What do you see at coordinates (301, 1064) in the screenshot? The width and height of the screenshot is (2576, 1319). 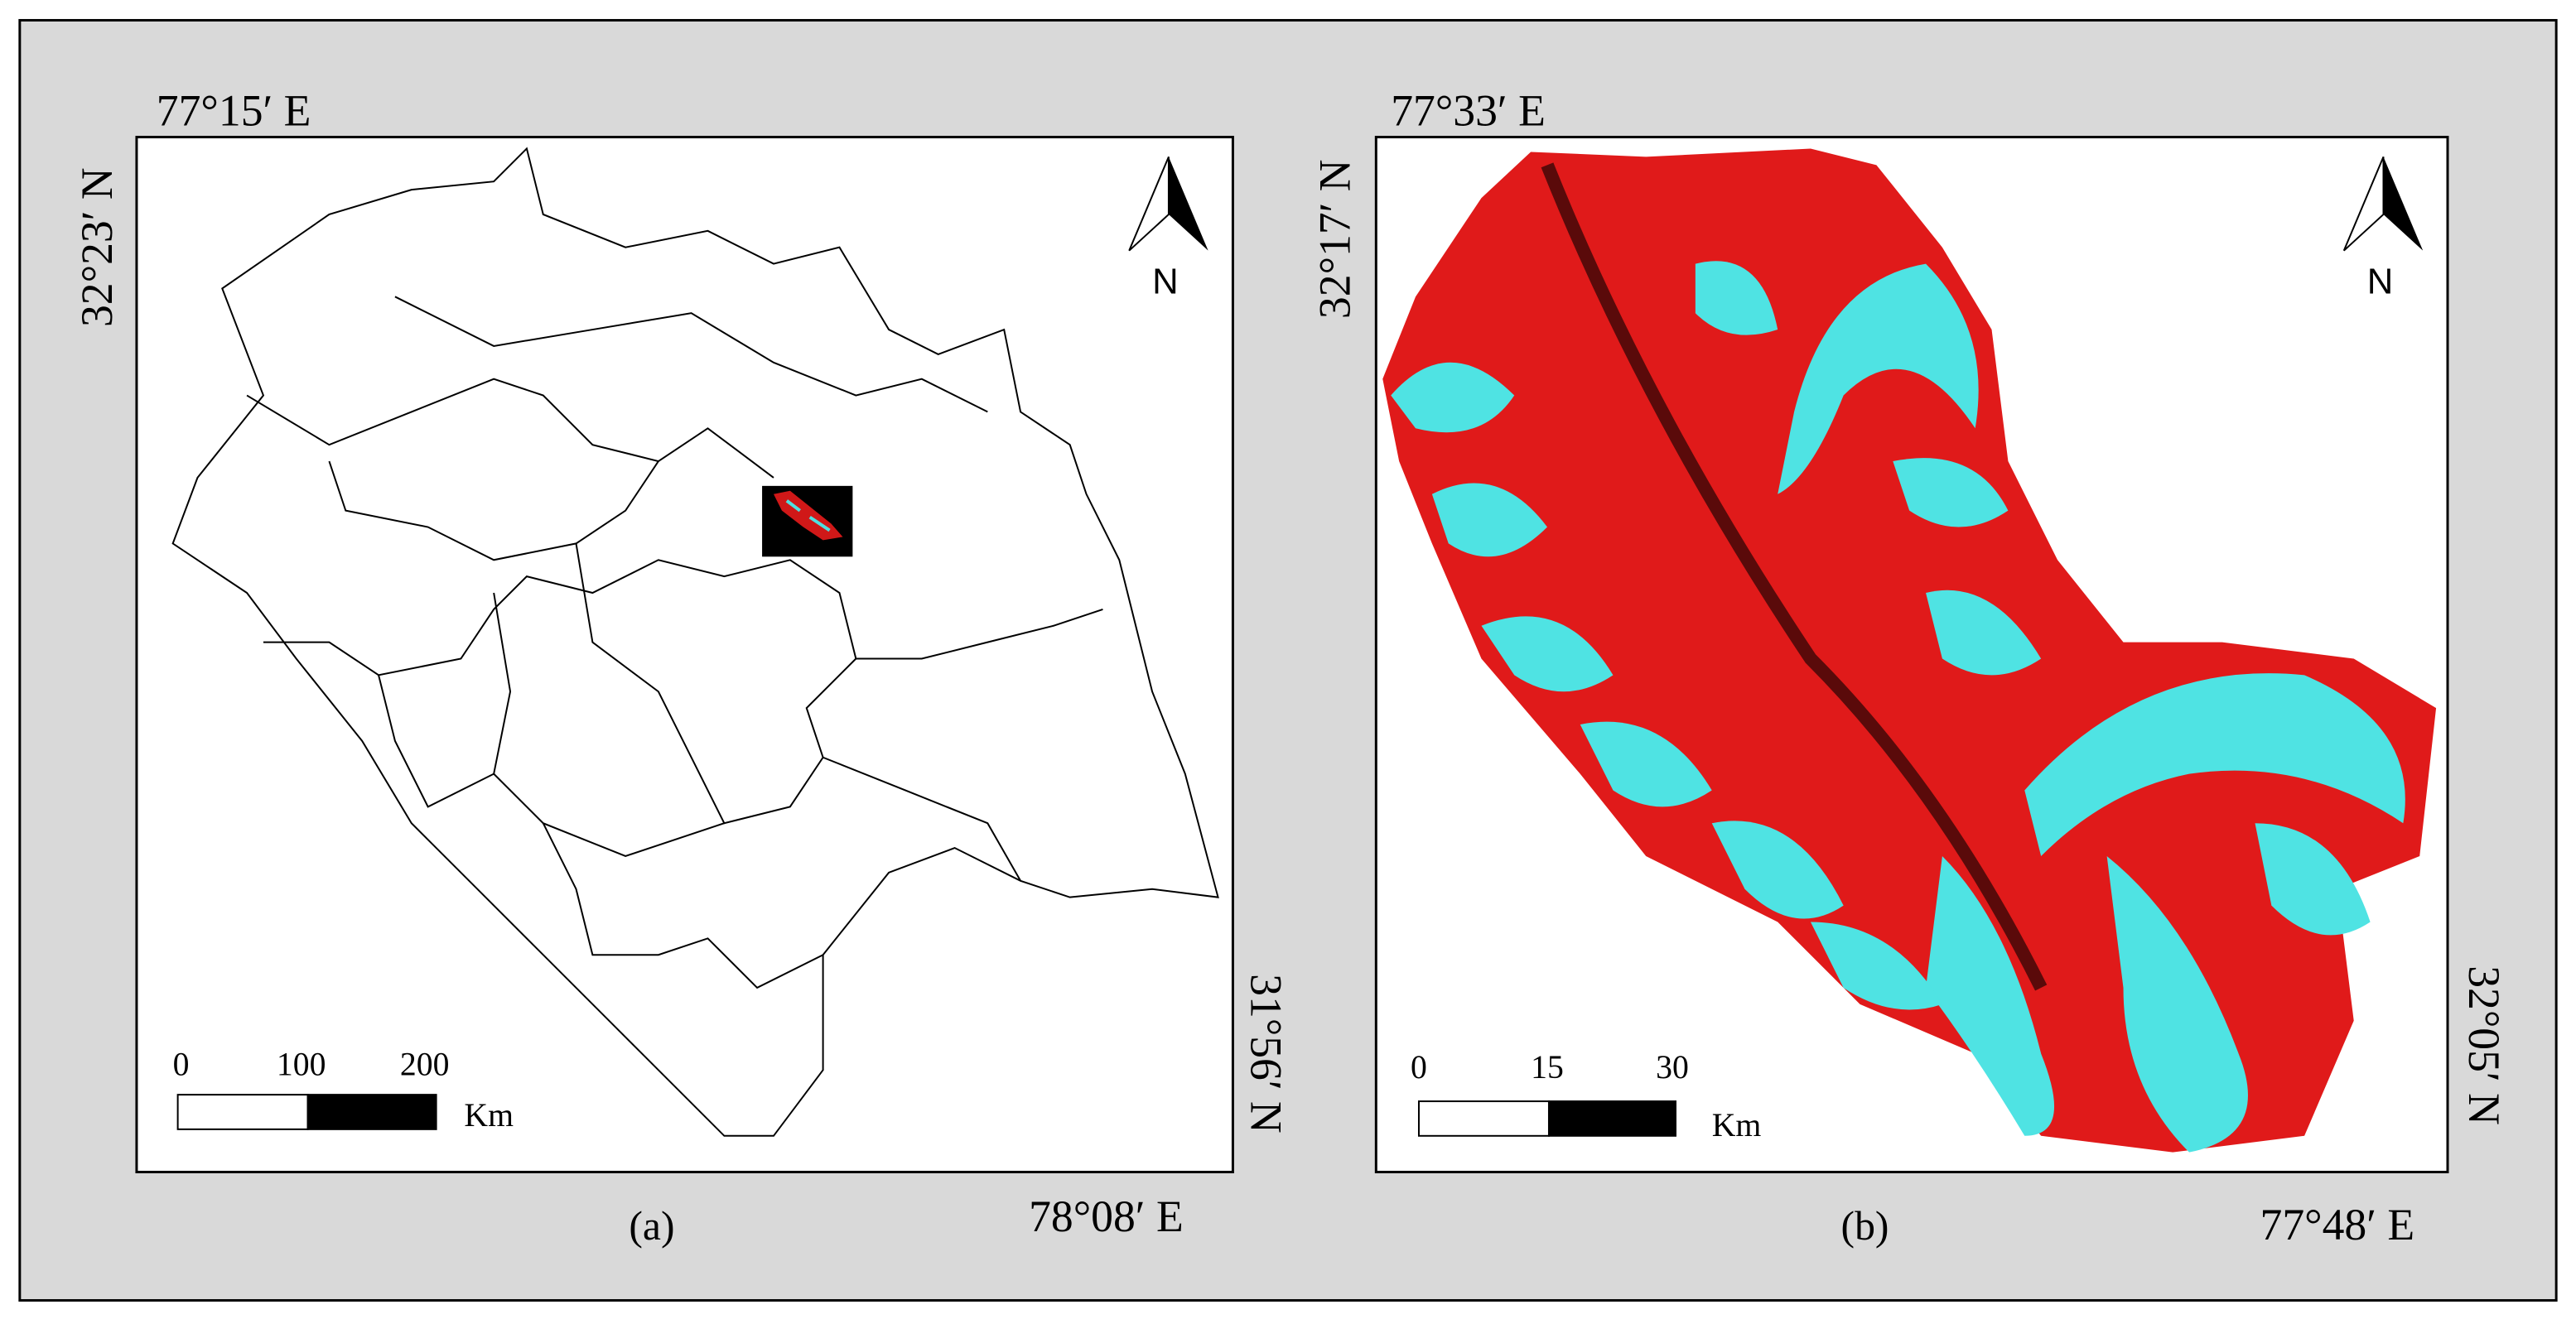 I see `scale-label: 100` at bounding box center [301, 1064].